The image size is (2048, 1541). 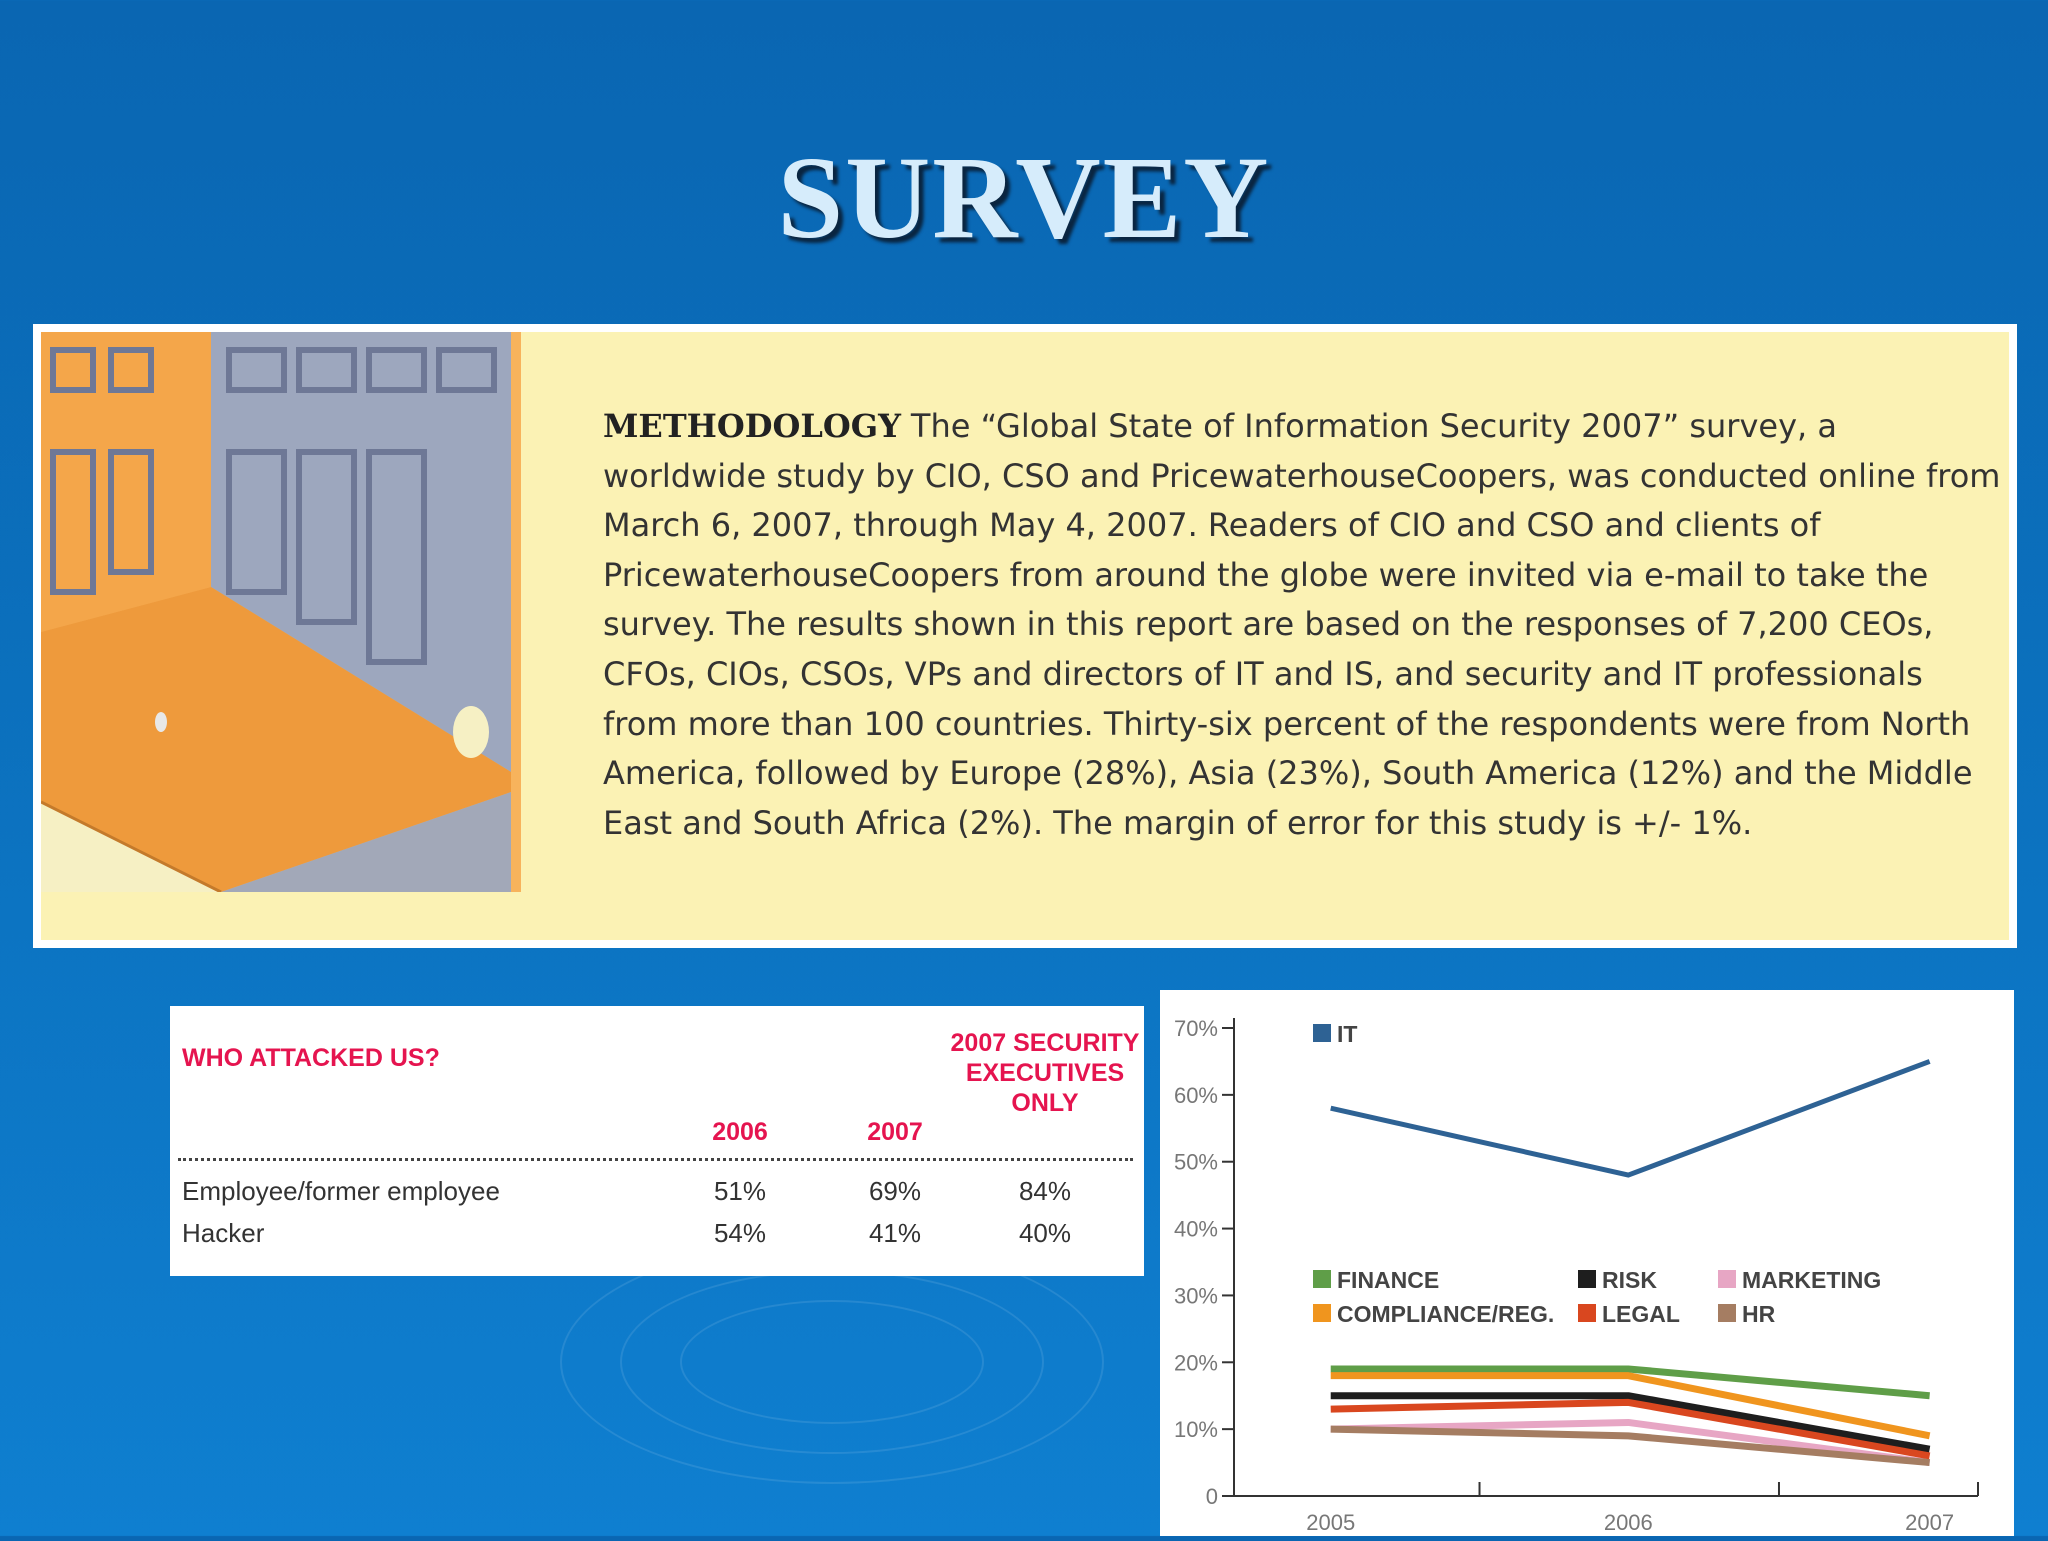 I want to click on series-line-hr, so click(x=1630, y=1446).